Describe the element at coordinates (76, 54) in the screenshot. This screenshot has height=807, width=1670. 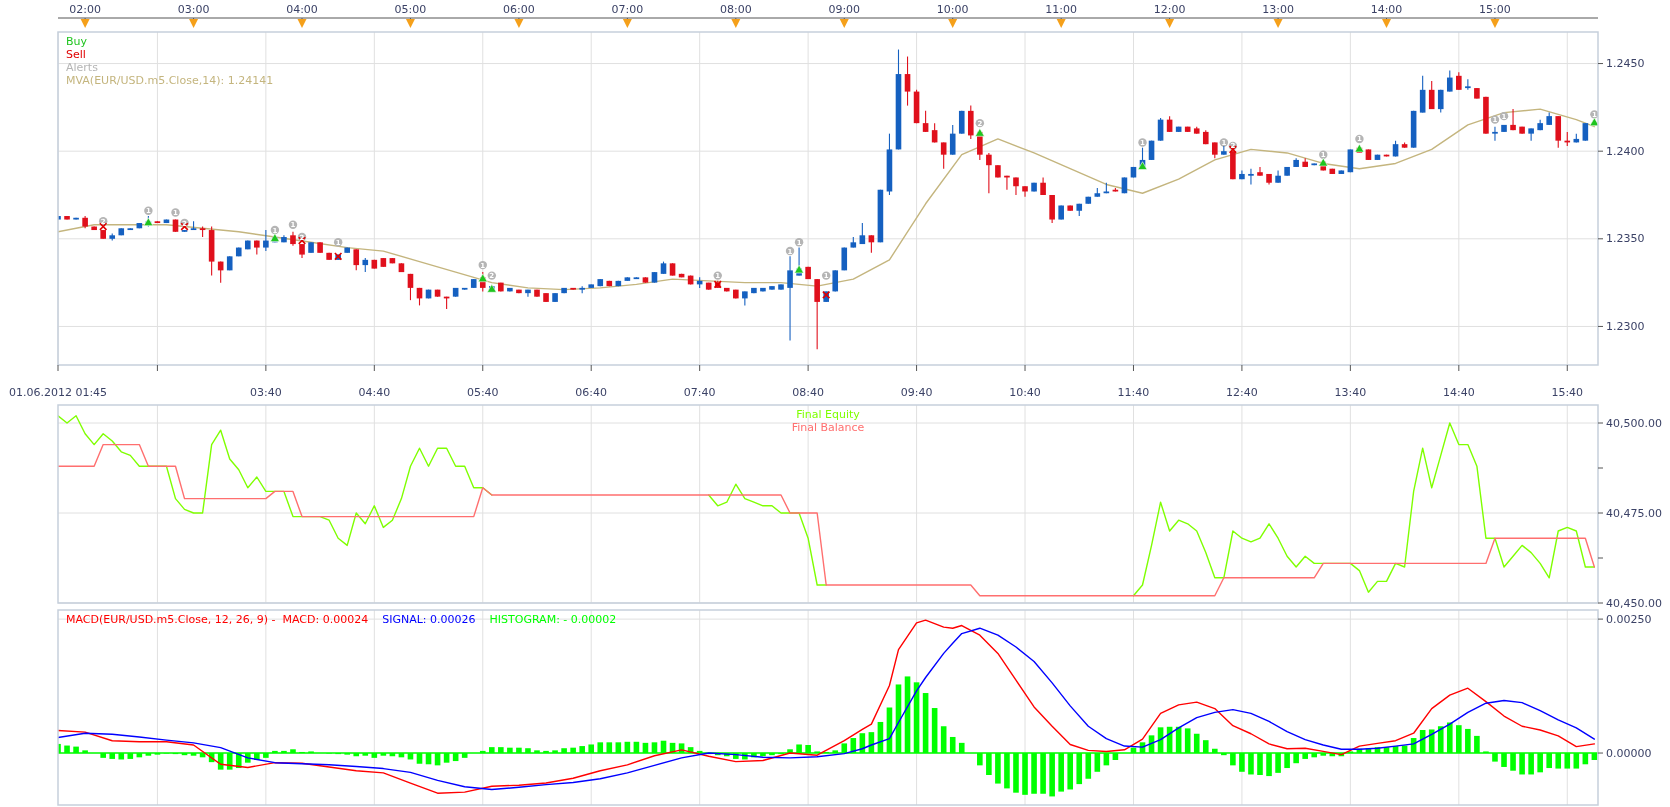
I see `text: Sell` at that location.